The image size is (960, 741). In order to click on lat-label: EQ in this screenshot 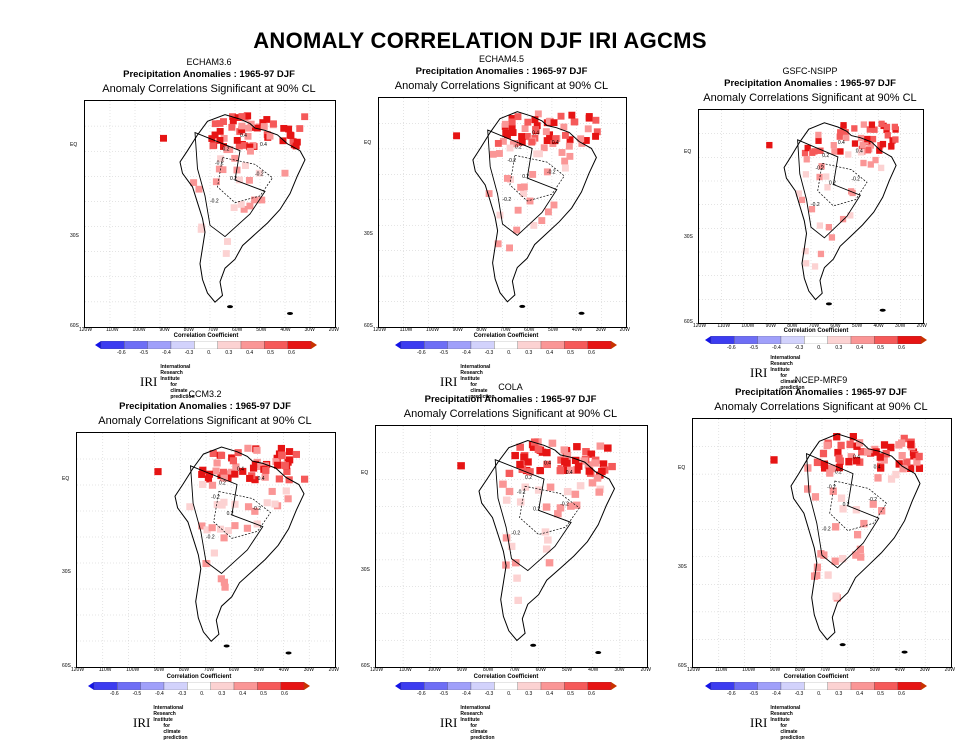, I will do `click(368, 142)`.